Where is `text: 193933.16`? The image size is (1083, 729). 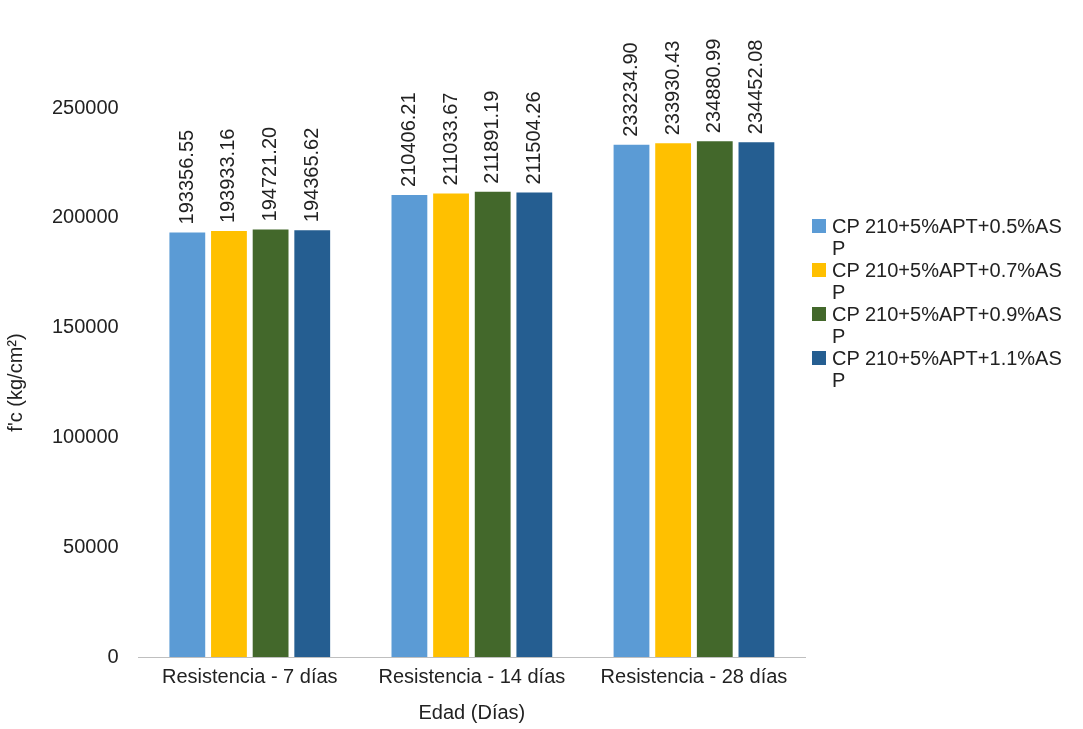
text: 193933.16 is located at coordinates (227, 176).